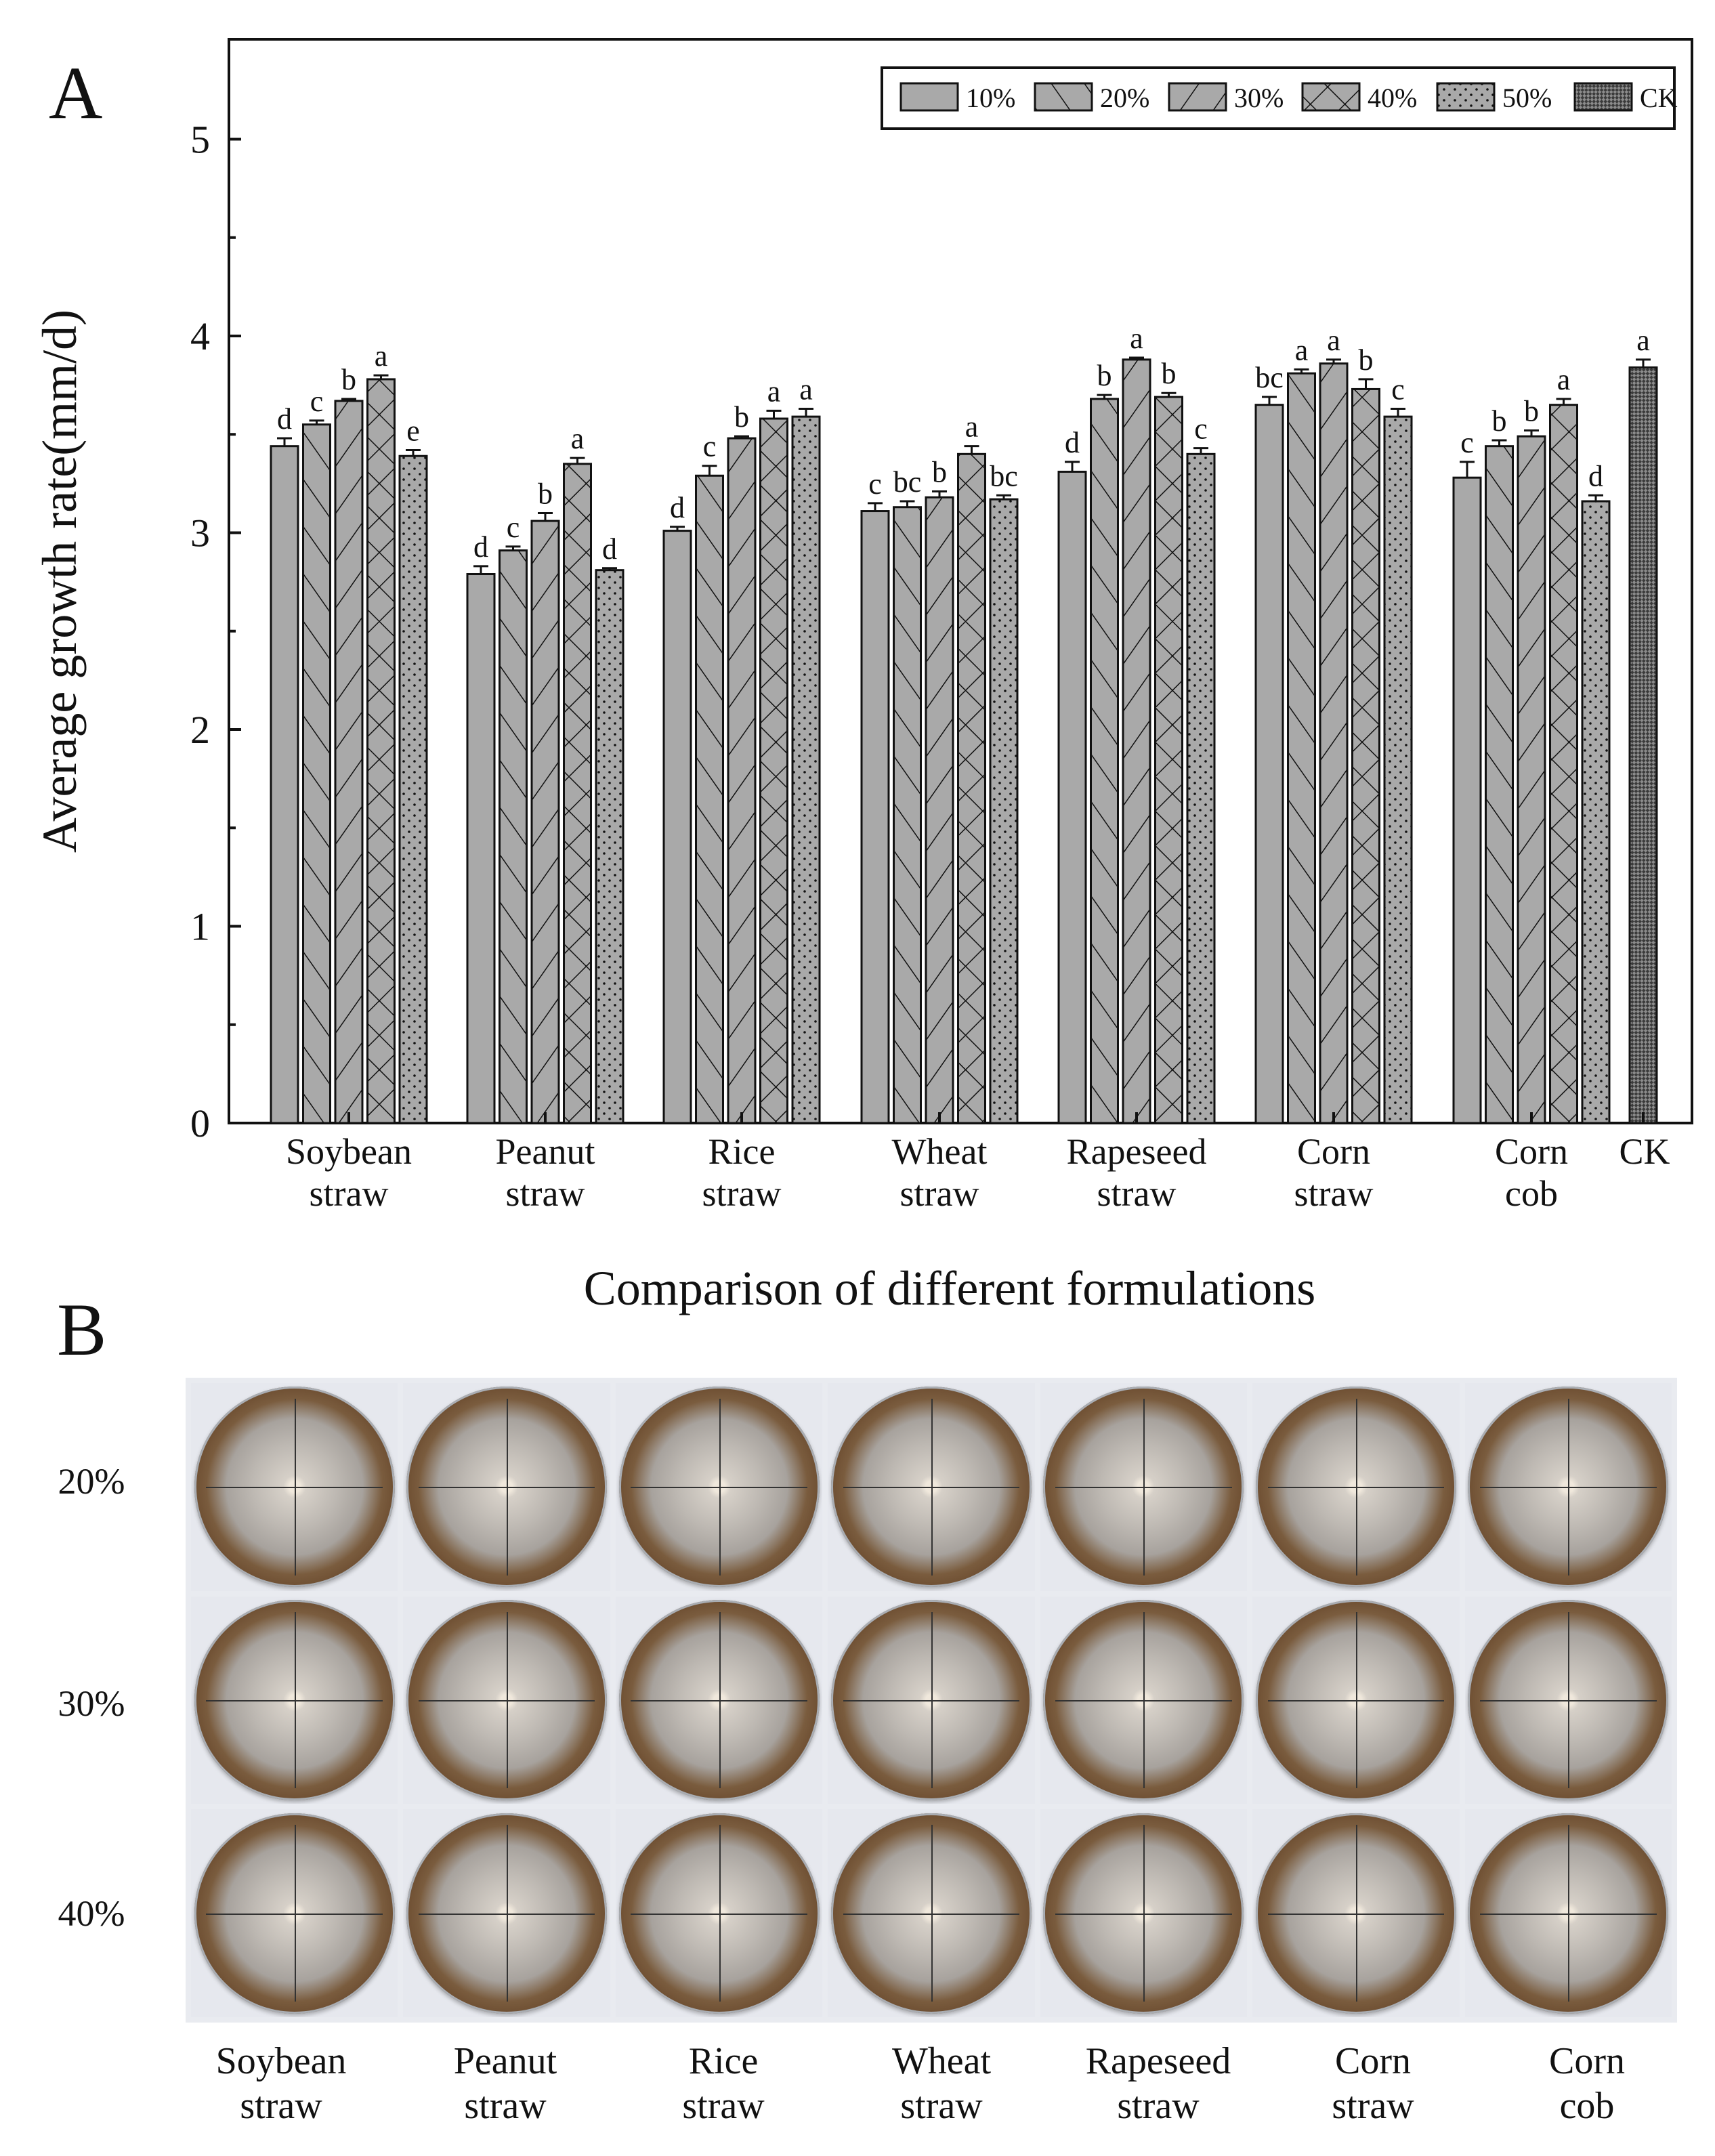  What do you see at coordinates (1587, 2083) in the screenshot?
I see `col-label-corn-cob: Corn cob` at bounding box center [1587, 2083].